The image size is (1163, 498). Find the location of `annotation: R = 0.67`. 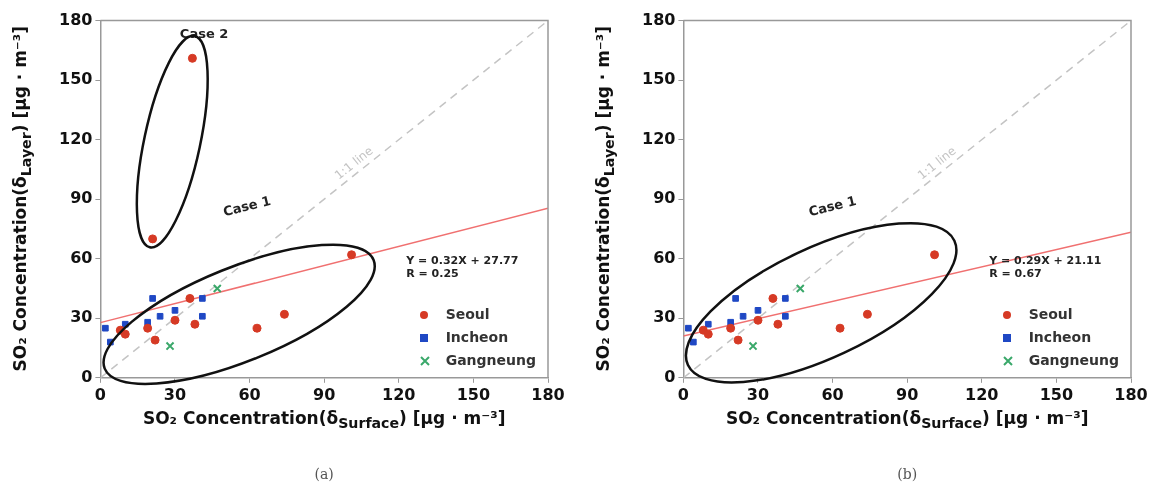

annotation: R = 0.67 is located at coordinates (1015, 274).